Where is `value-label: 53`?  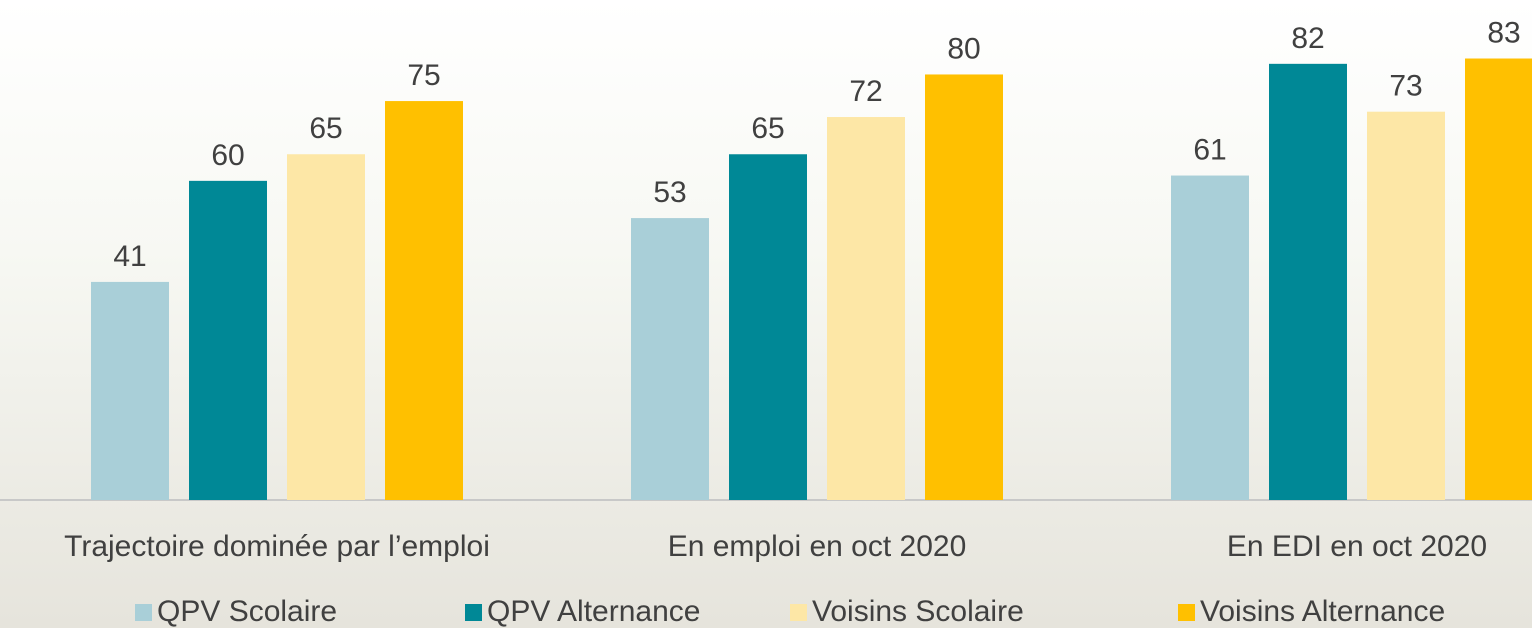 value-label: 53 is located at coordinates (669, 192).